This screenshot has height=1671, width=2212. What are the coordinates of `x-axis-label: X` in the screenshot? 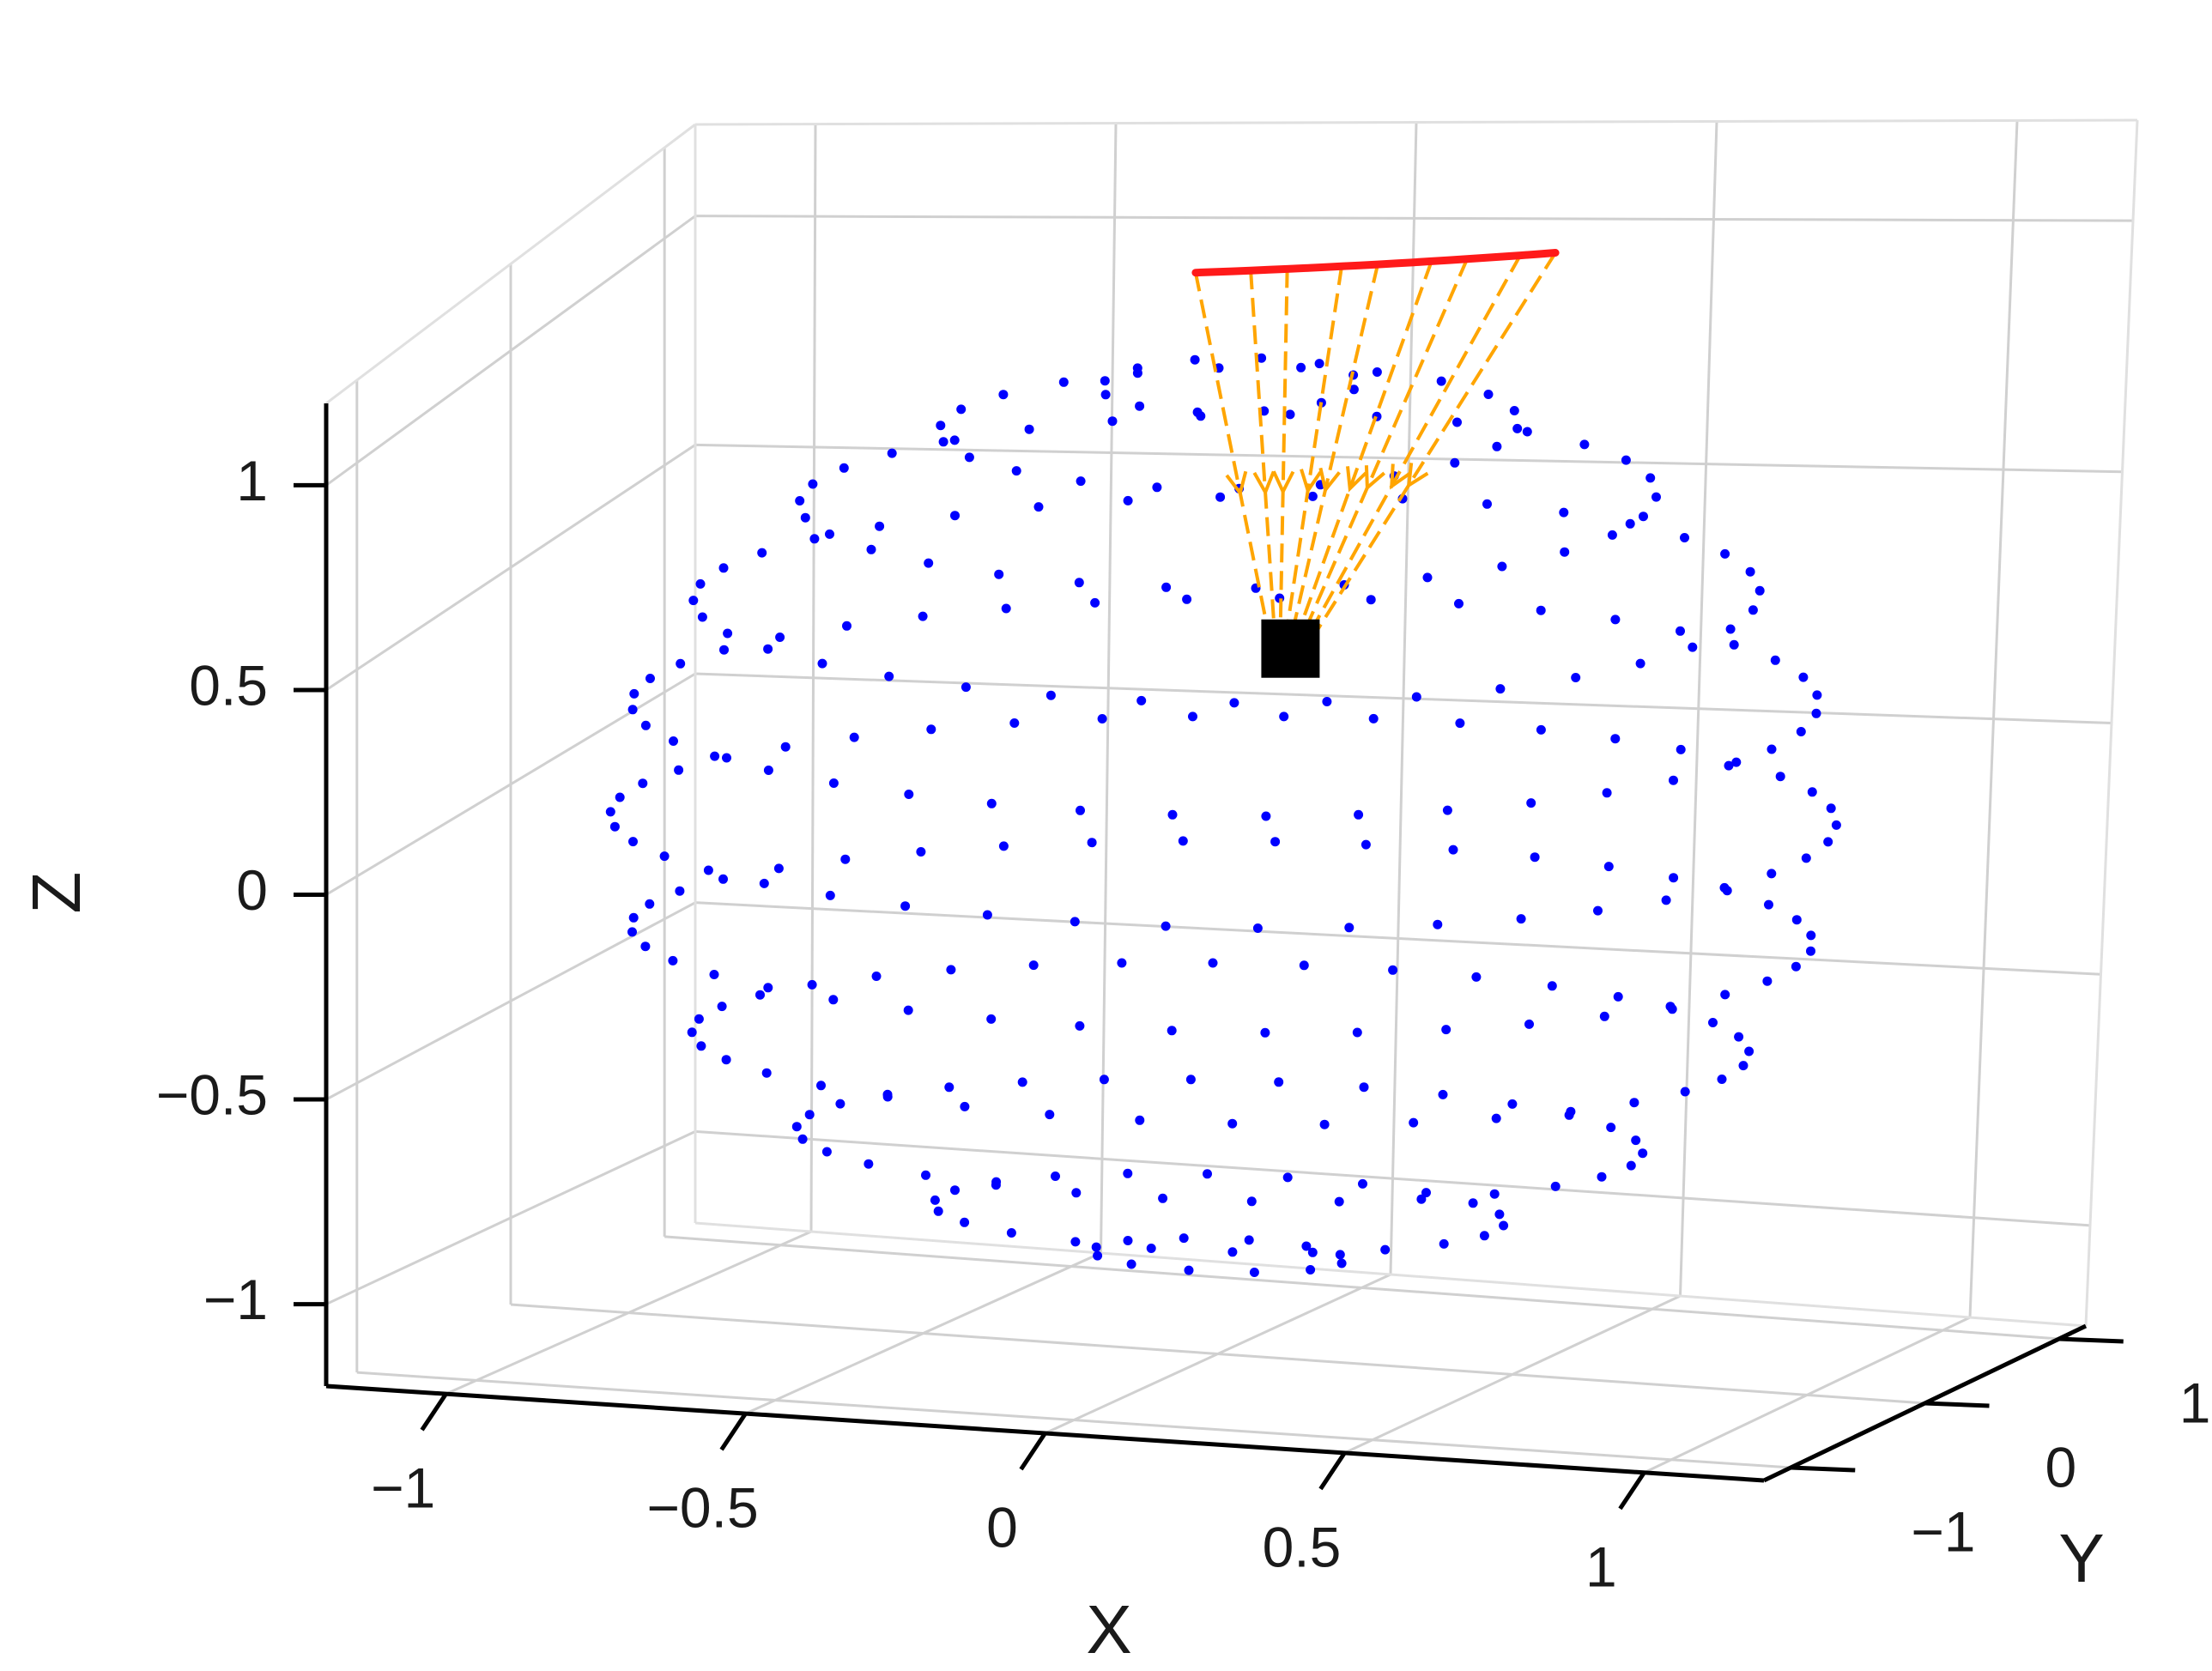 It's located at (1109, 1629).